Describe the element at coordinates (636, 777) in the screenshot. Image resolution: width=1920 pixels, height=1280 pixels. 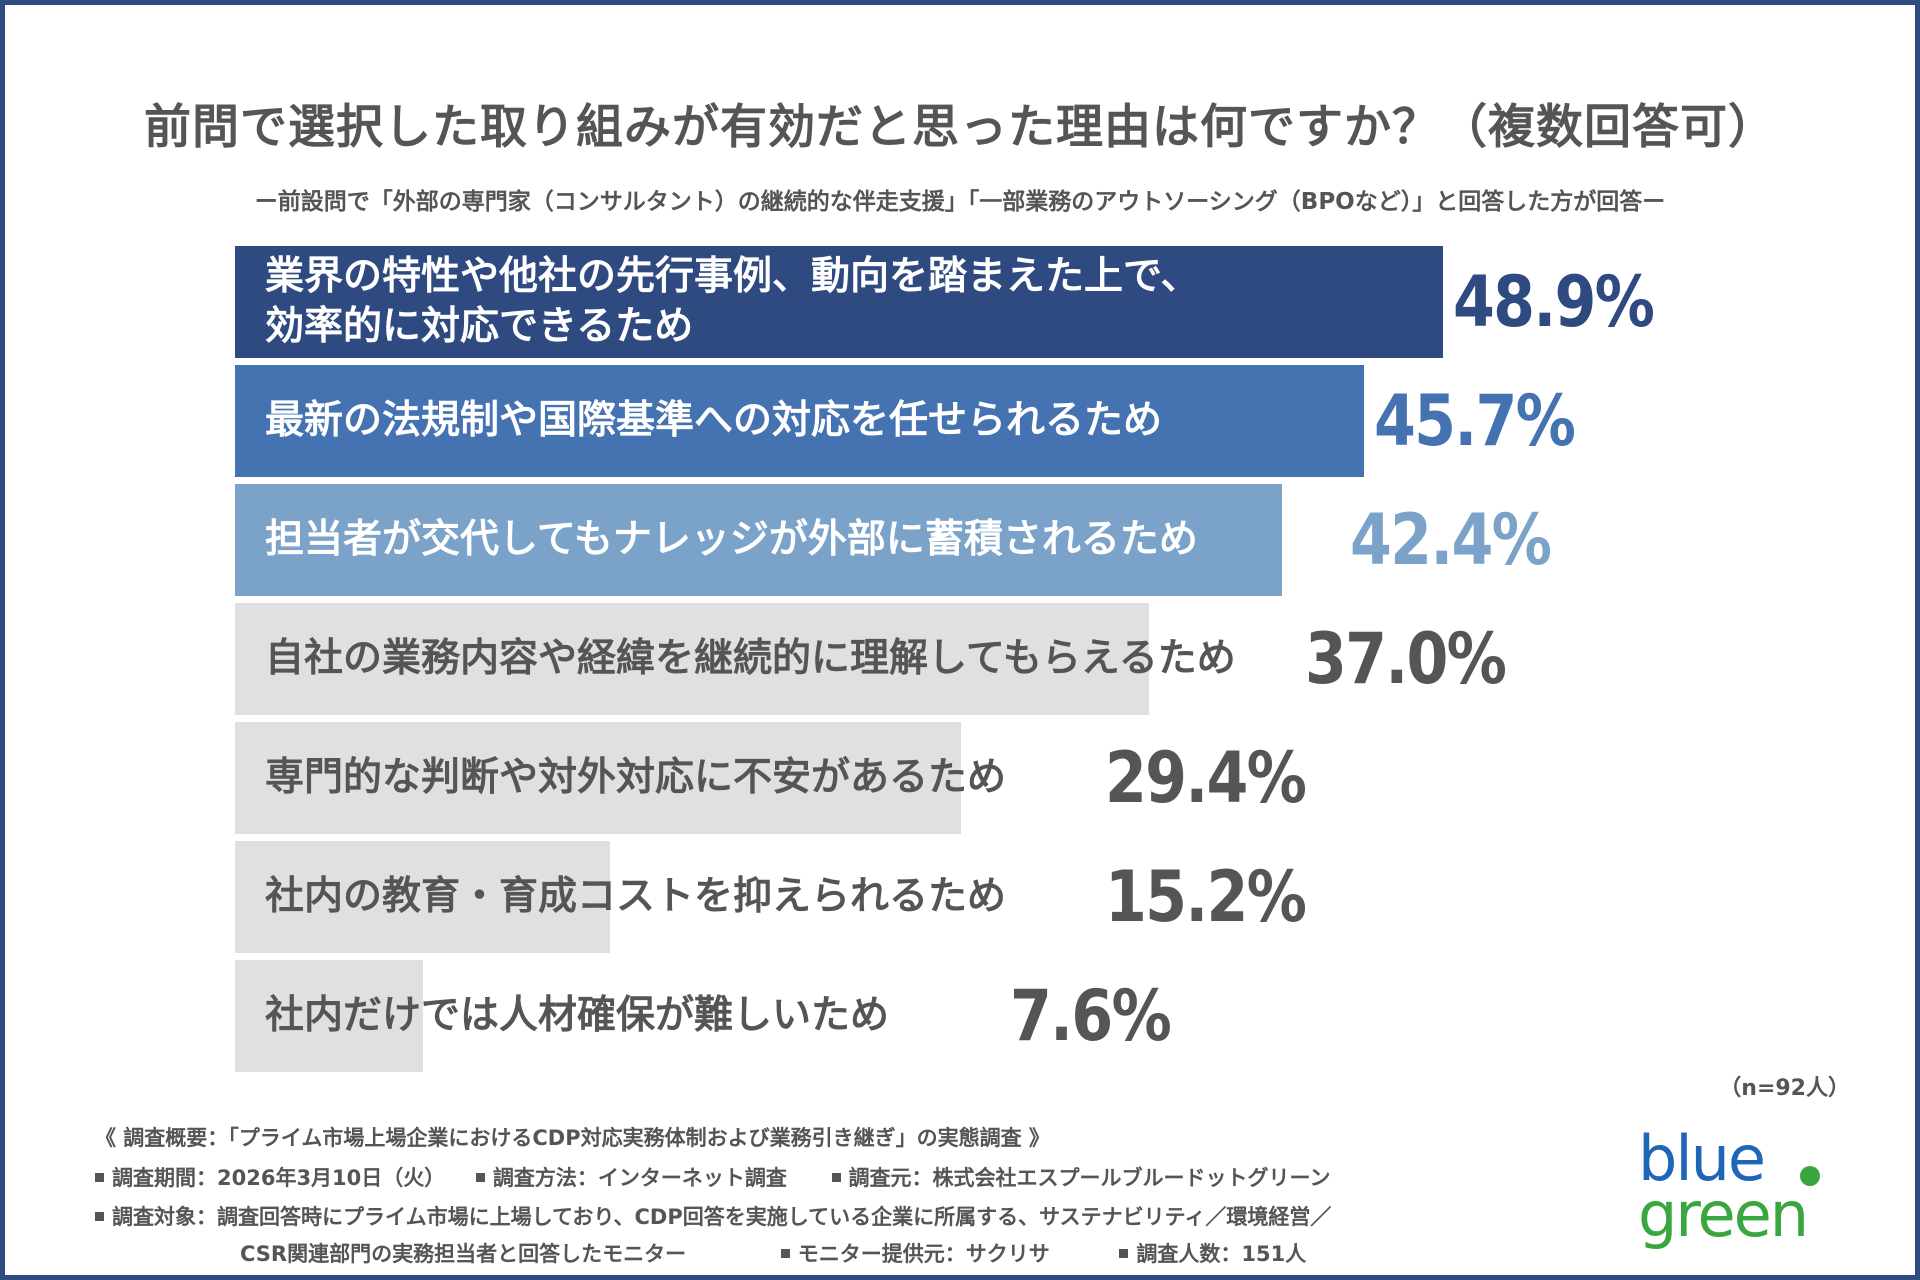
I see `bar-category-label: 専門的な判断や対外対応に不安があるため` at that location.